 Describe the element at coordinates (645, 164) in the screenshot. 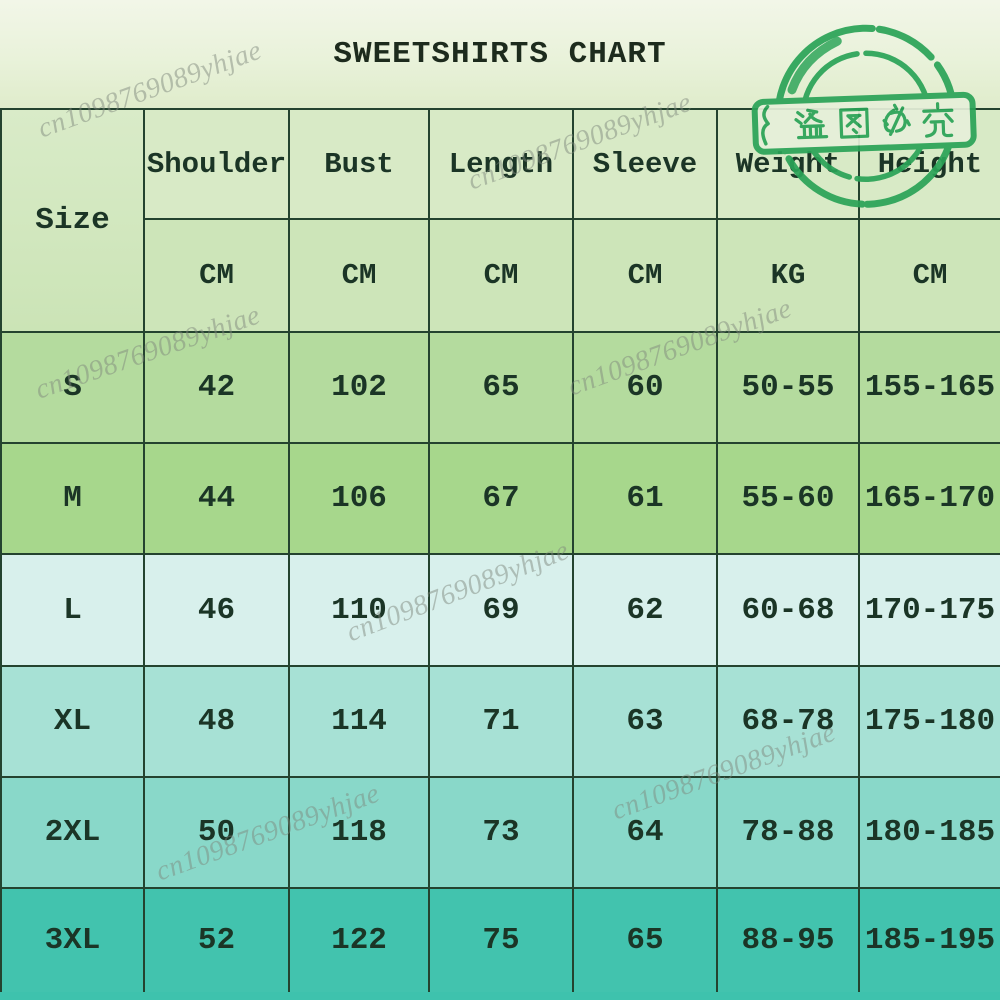

I see `column-header-sleeve: Sleeve` at that location.